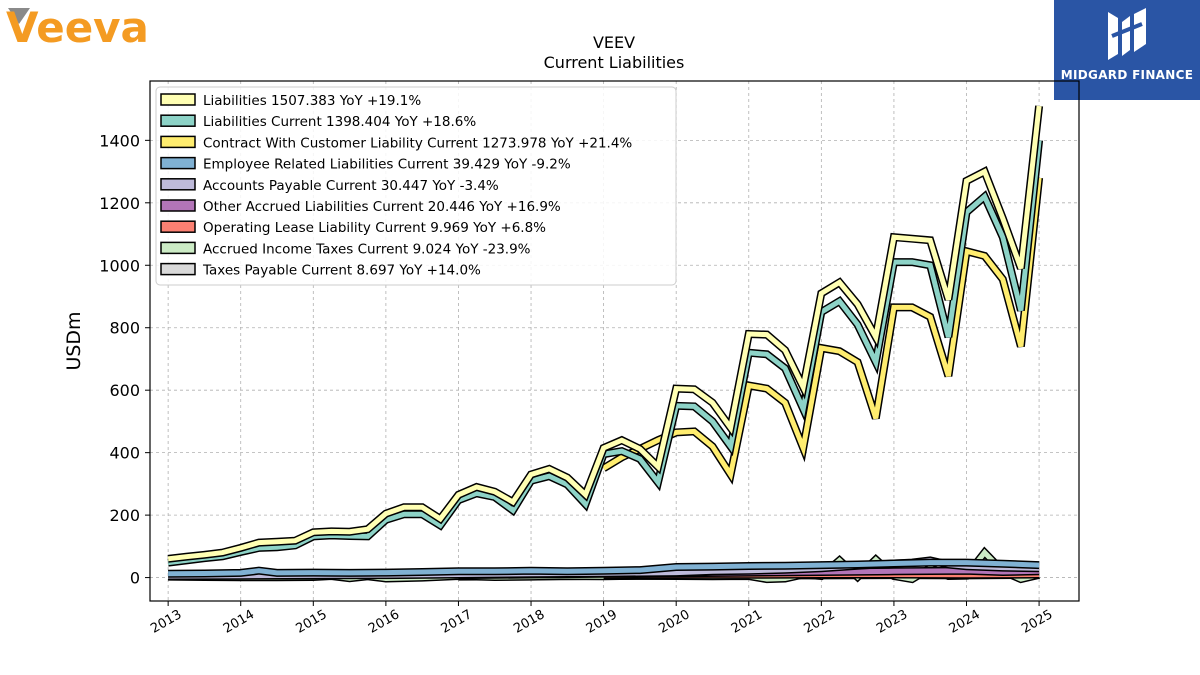 Image resolution: width=1200 pixels, height=675 pixels. I want to click on veeva-logo-text: Veeva, so click(77, 25).